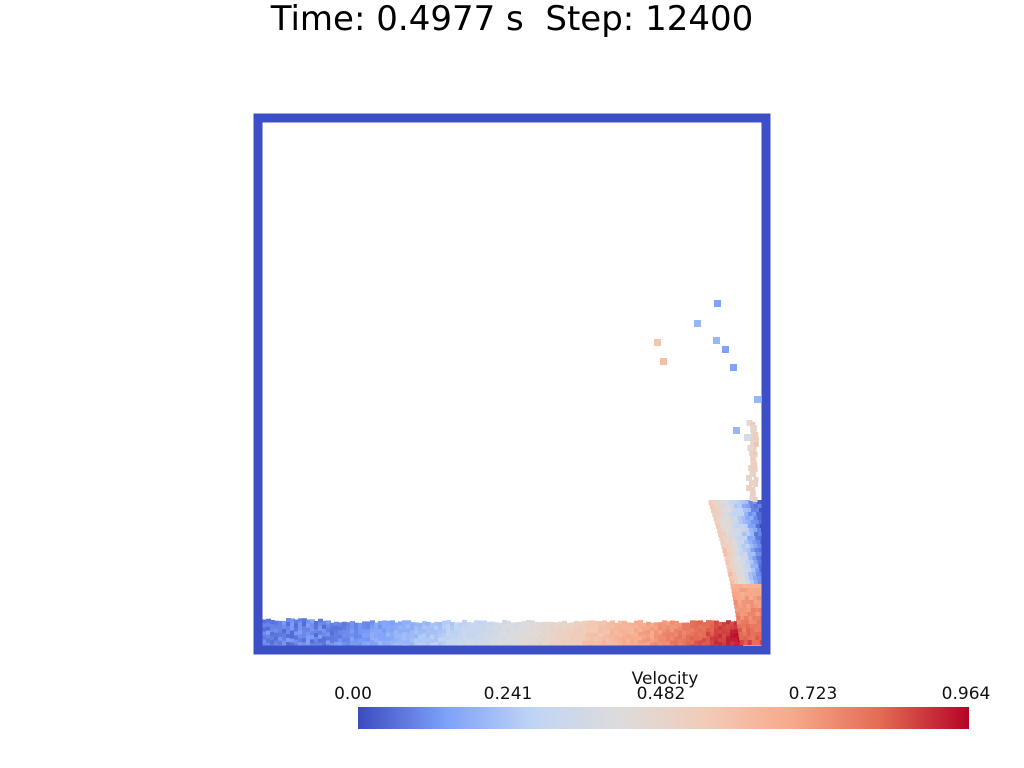  What do you see at coordinates (515, 19) in the screenshot?
I see `time-unit: s` at bounding box center [515, 19].